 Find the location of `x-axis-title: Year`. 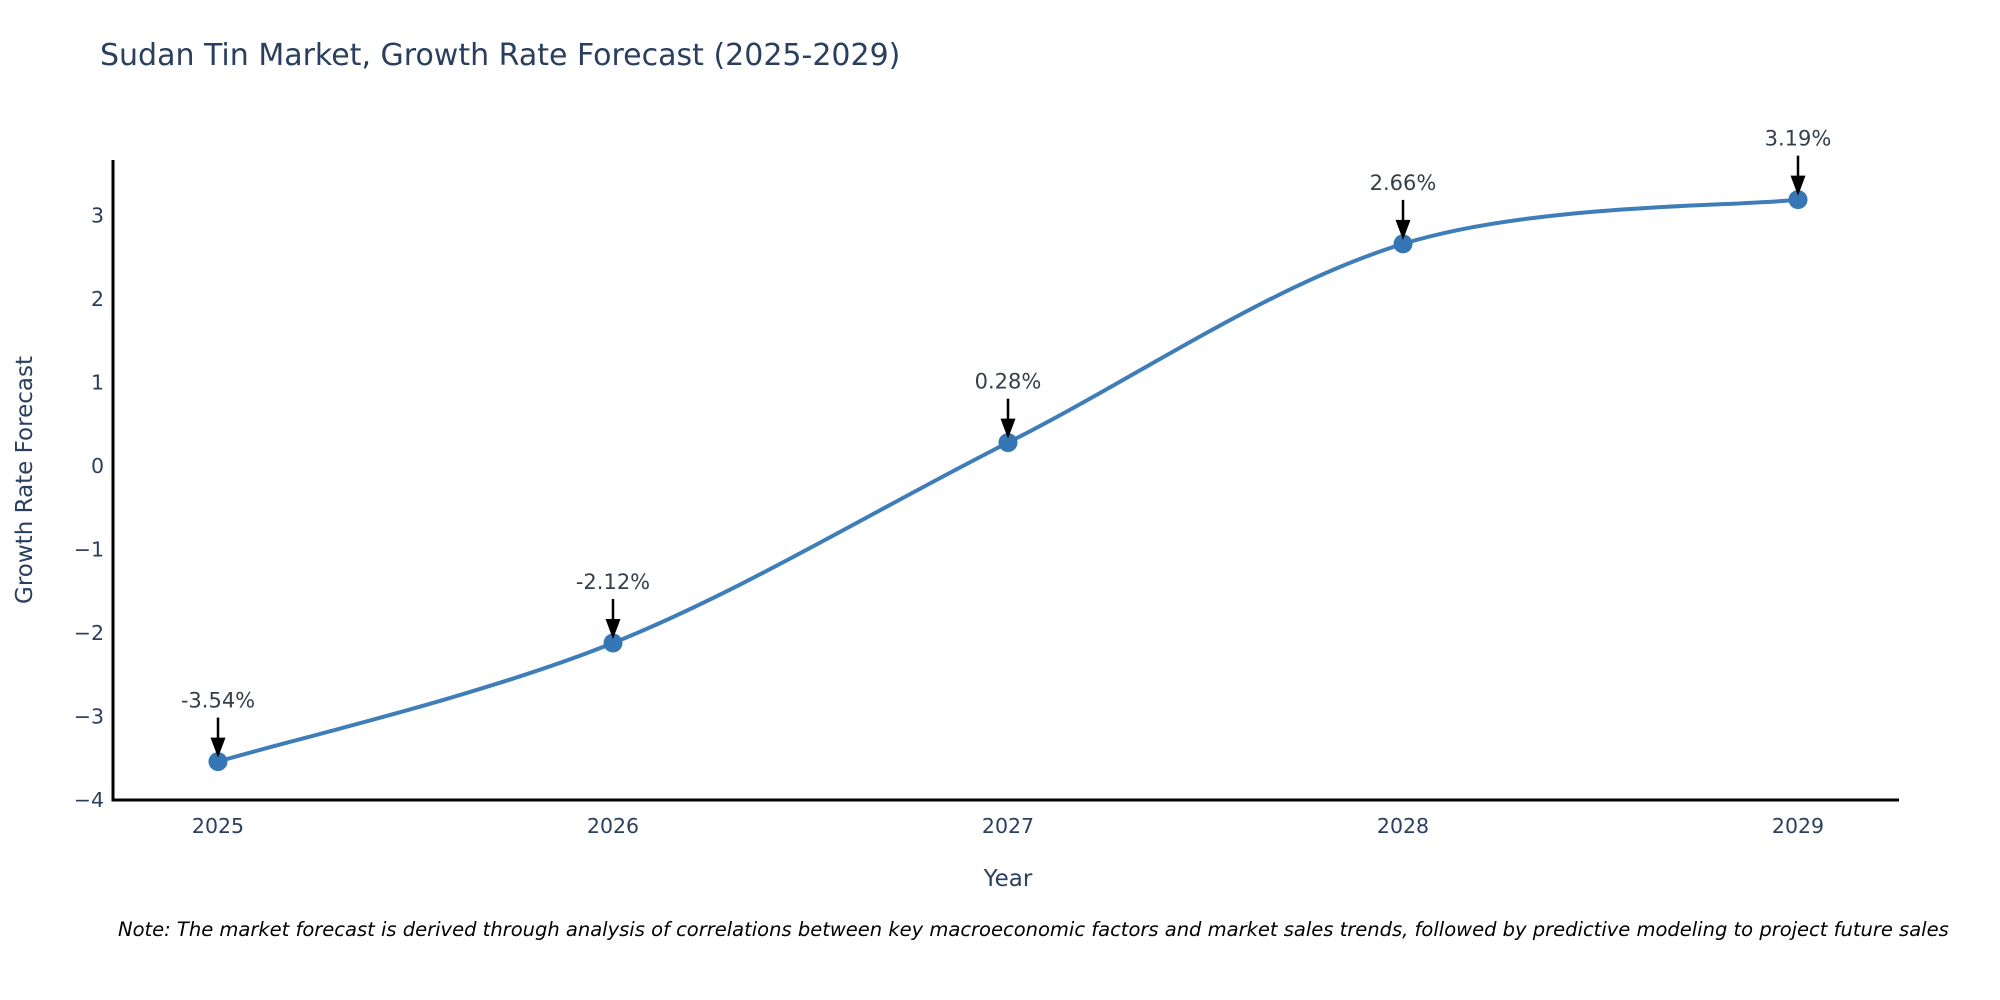

x-axis-title: Year is located at coordinates (1008, 879).